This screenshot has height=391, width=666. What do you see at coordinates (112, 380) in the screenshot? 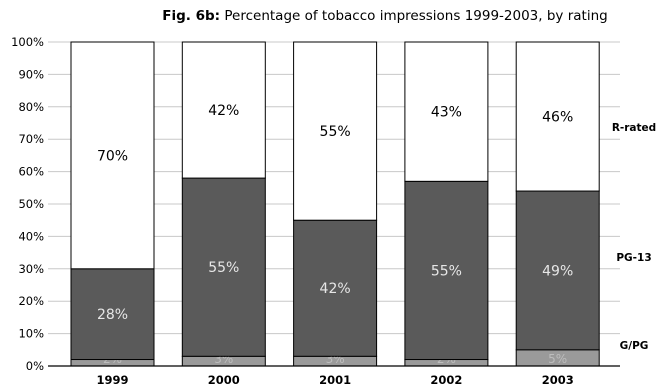
I see `x-tick-label: 1999` at bounding box center [112, 380].